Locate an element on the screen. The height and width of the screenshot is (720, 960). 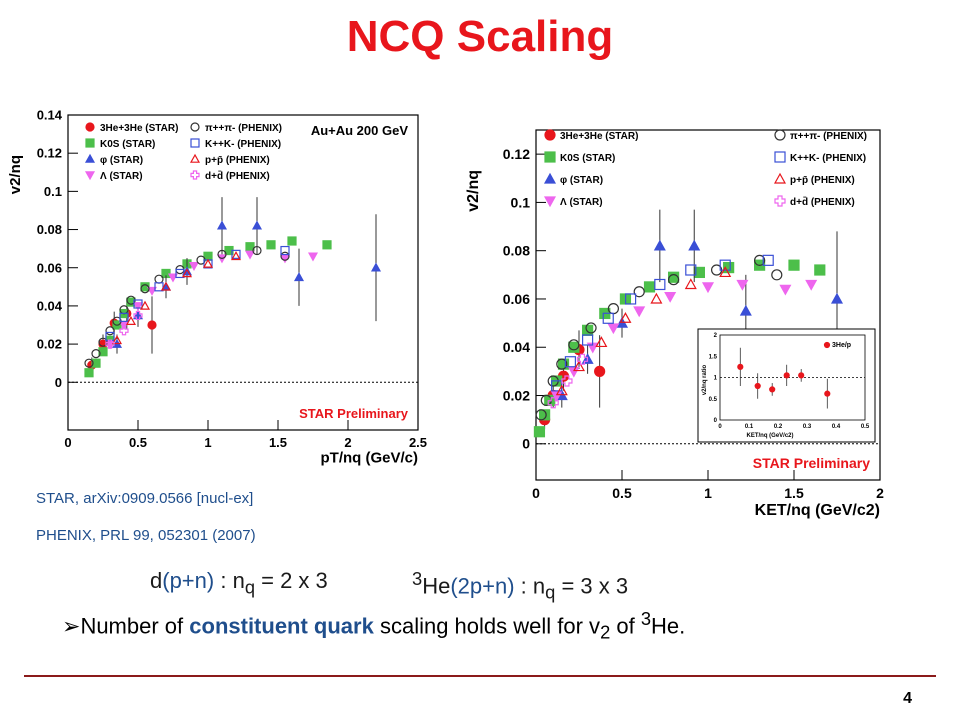
legend-label: π++π- (PHENIX) is located at coordinates (243, 128).